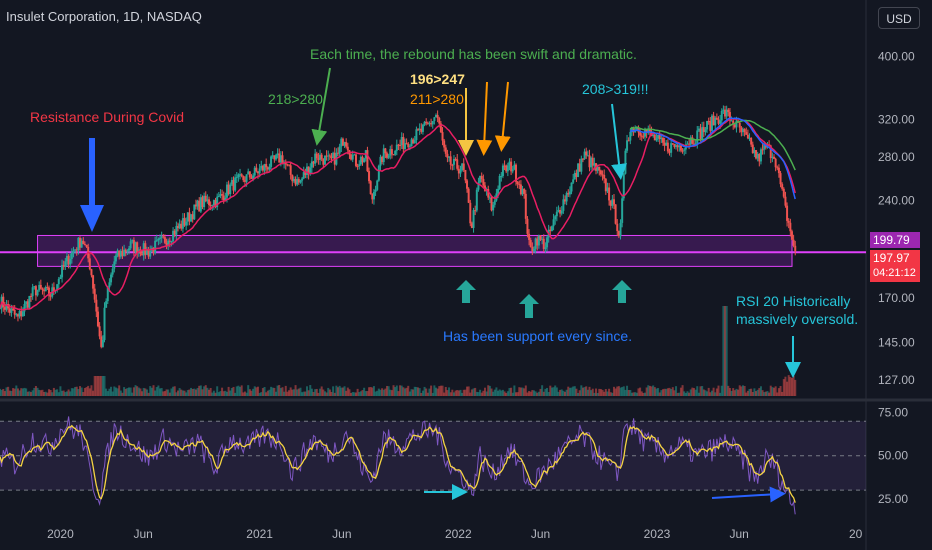 The image size is (932, 550). Describe the element at coordinates (398, 351) in the screenshot. I see `volume-bars` at that location.